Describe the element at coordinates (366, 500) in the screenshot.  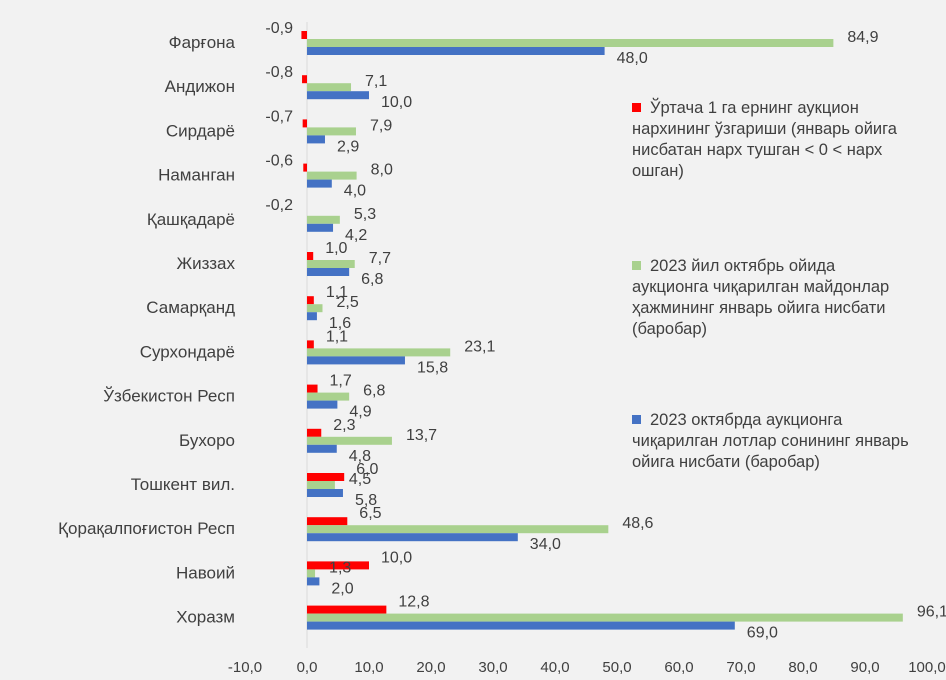
I see `data-label: 5,8` at that location.